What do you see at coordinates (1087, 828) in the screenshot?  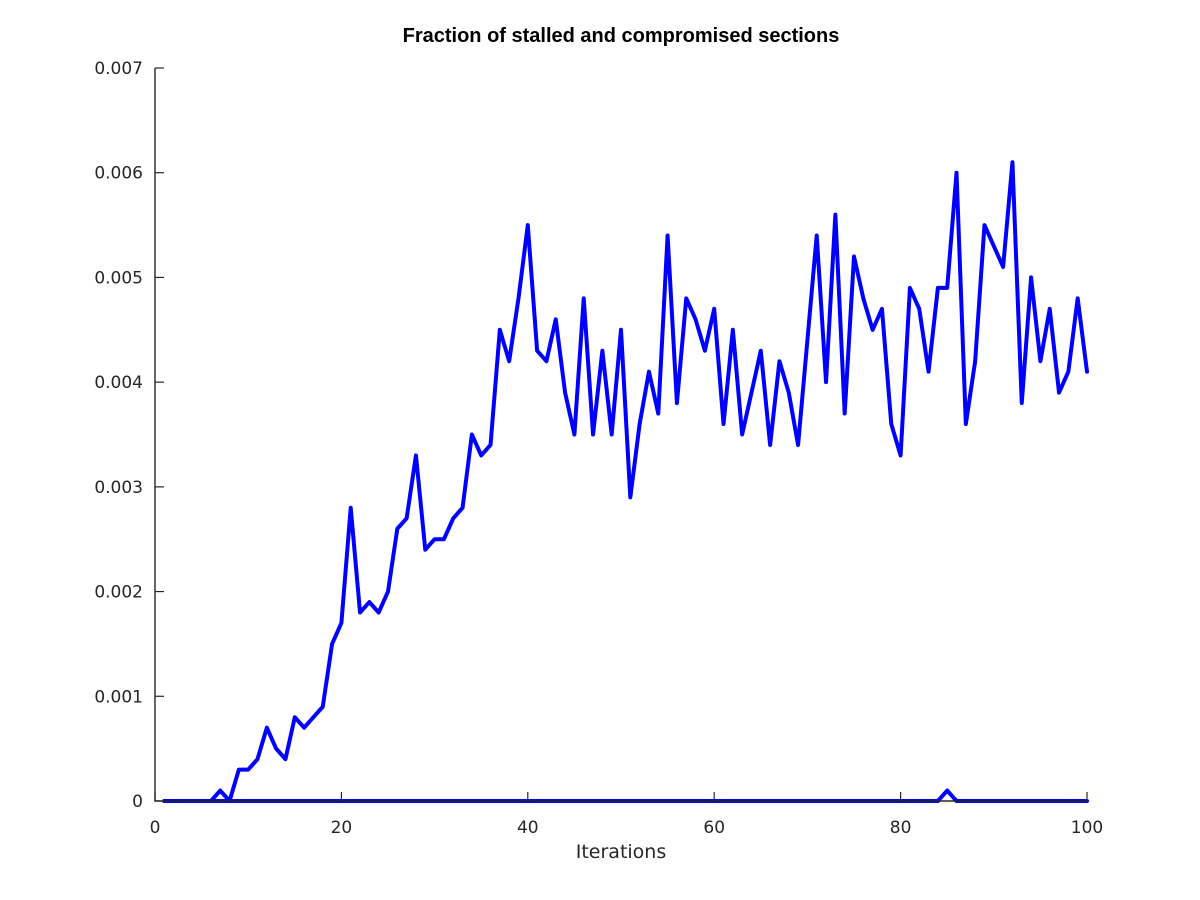 I see `x-tick-label: 100` at bounding box center [1087, 828].